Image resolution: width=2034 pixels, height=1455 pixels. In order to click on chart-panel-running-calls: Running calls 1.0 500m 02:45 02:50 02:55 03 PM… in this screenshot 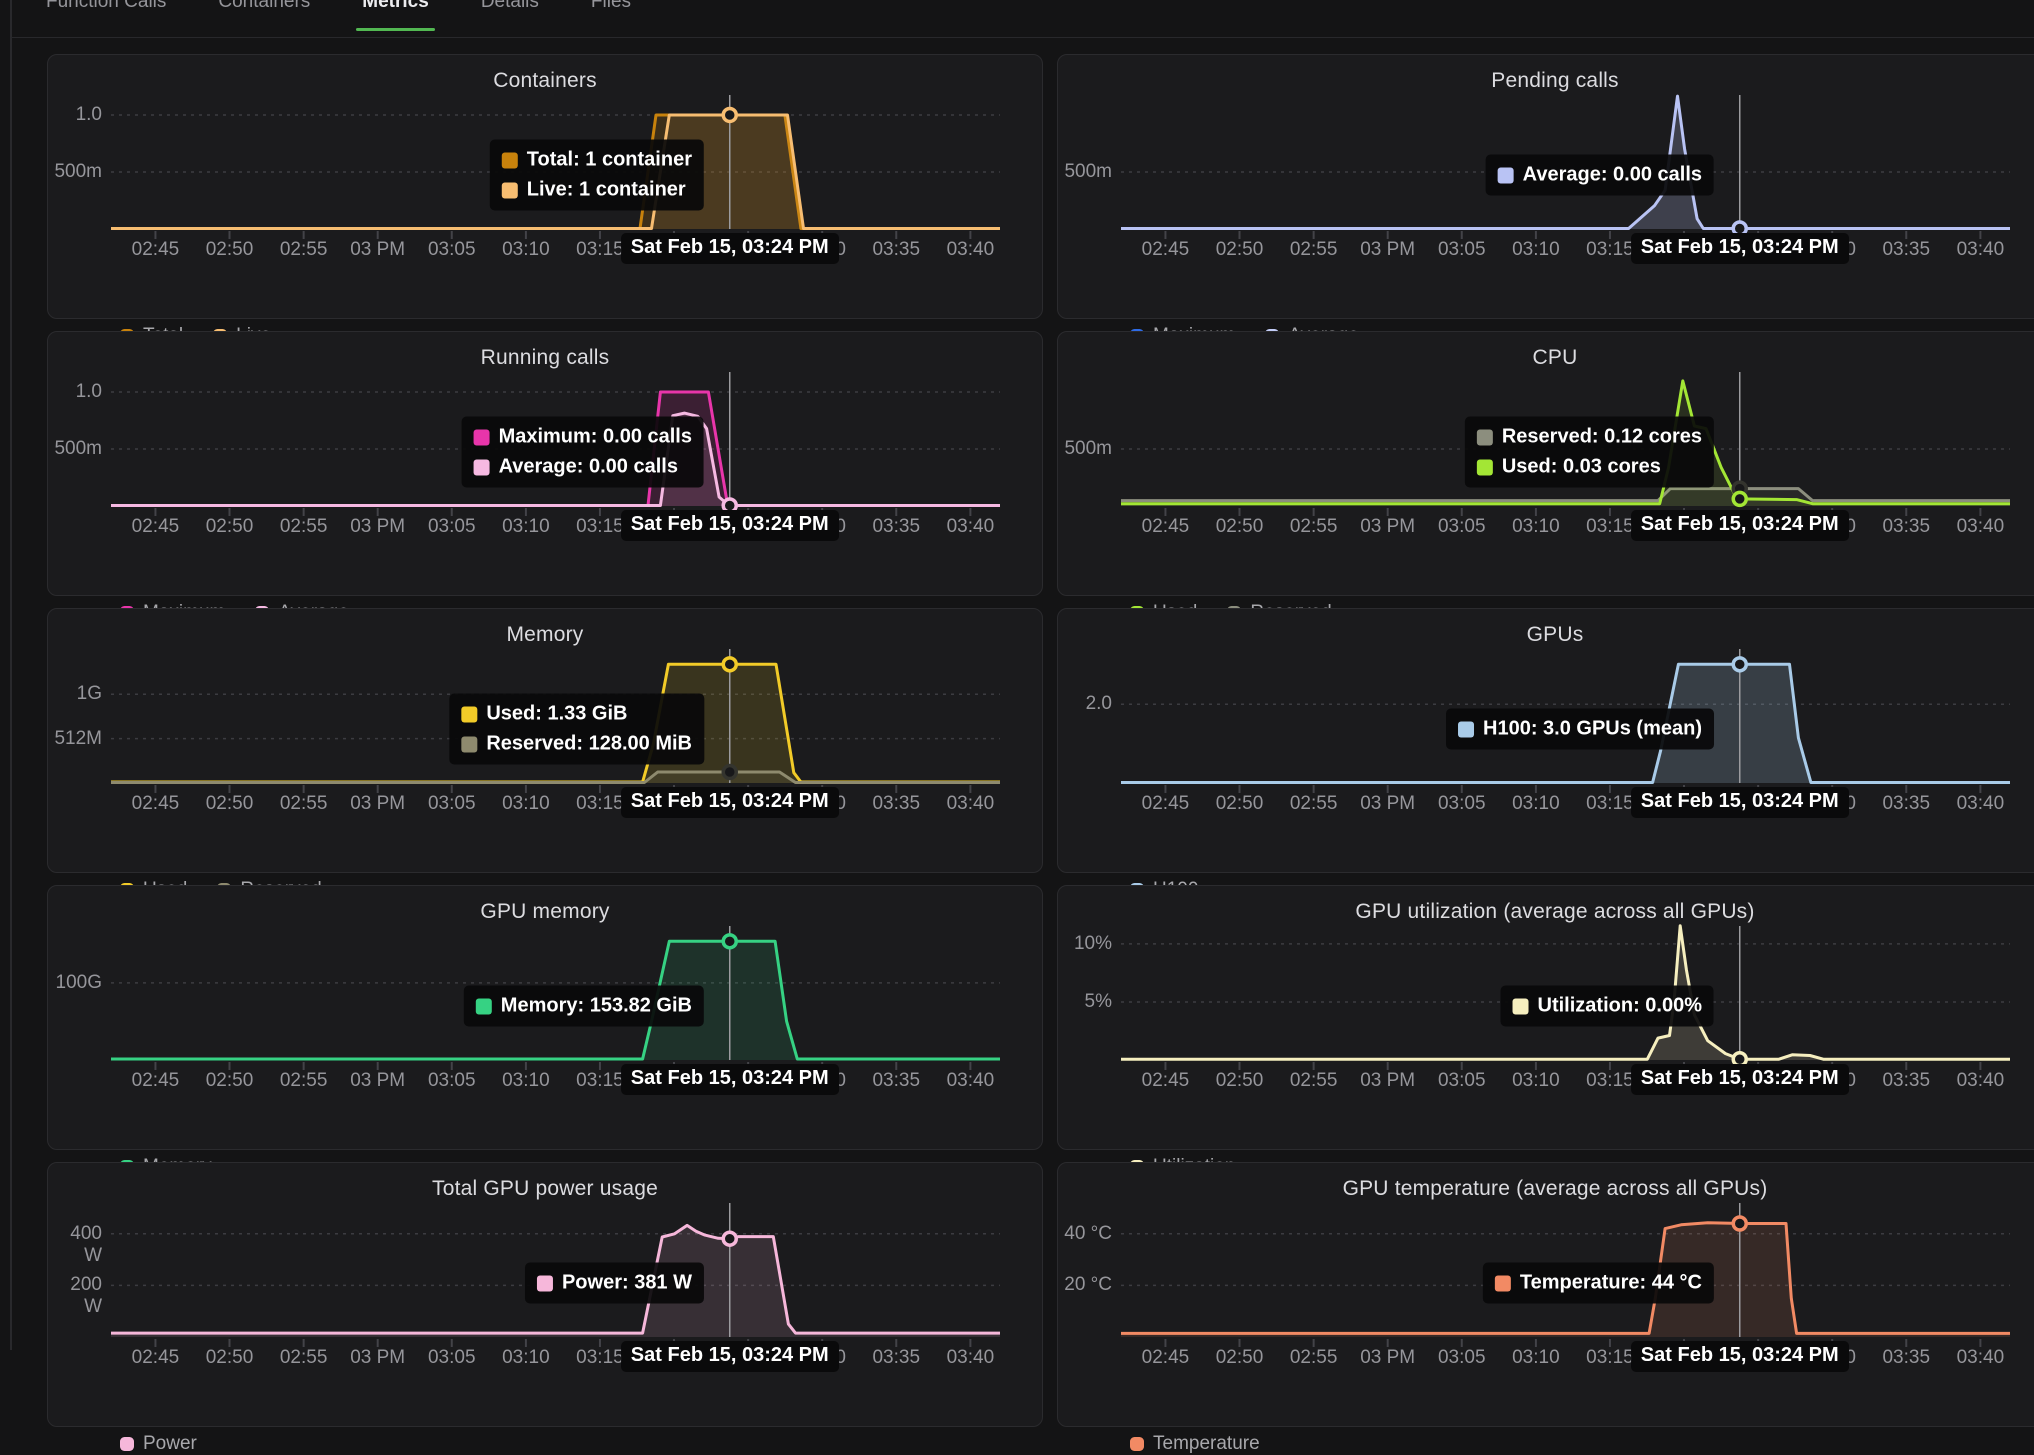, I will do `click(545, 477)`.